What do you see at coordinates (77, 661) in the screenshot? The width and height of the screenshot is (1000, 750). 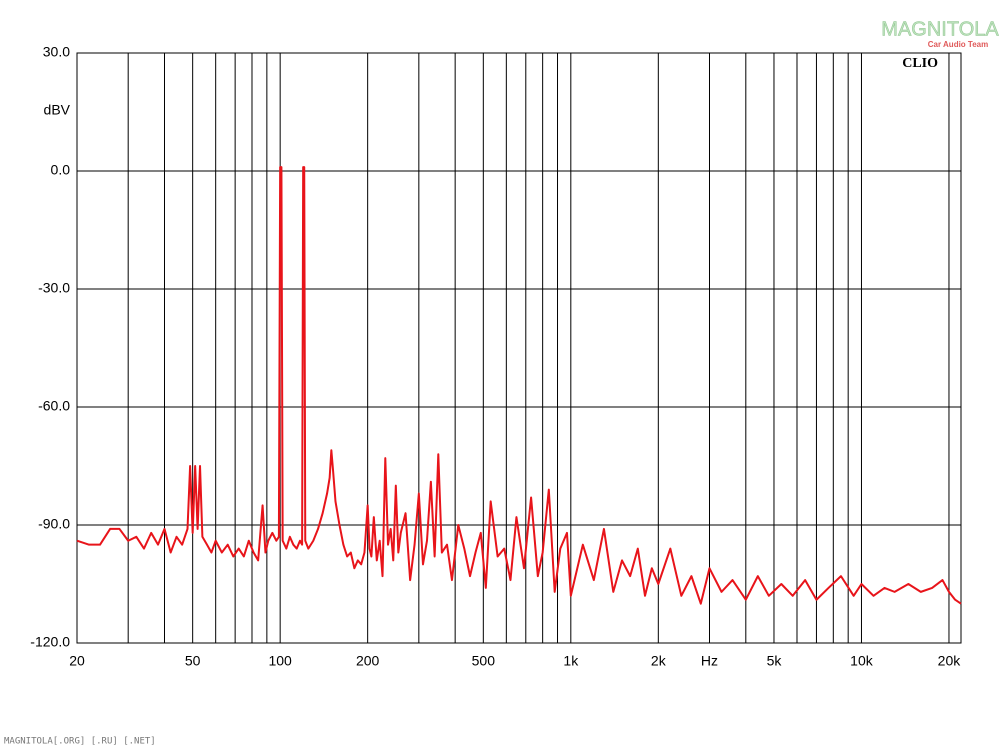 I see `x-tick-label: 20` at bounding box center [77, 661].